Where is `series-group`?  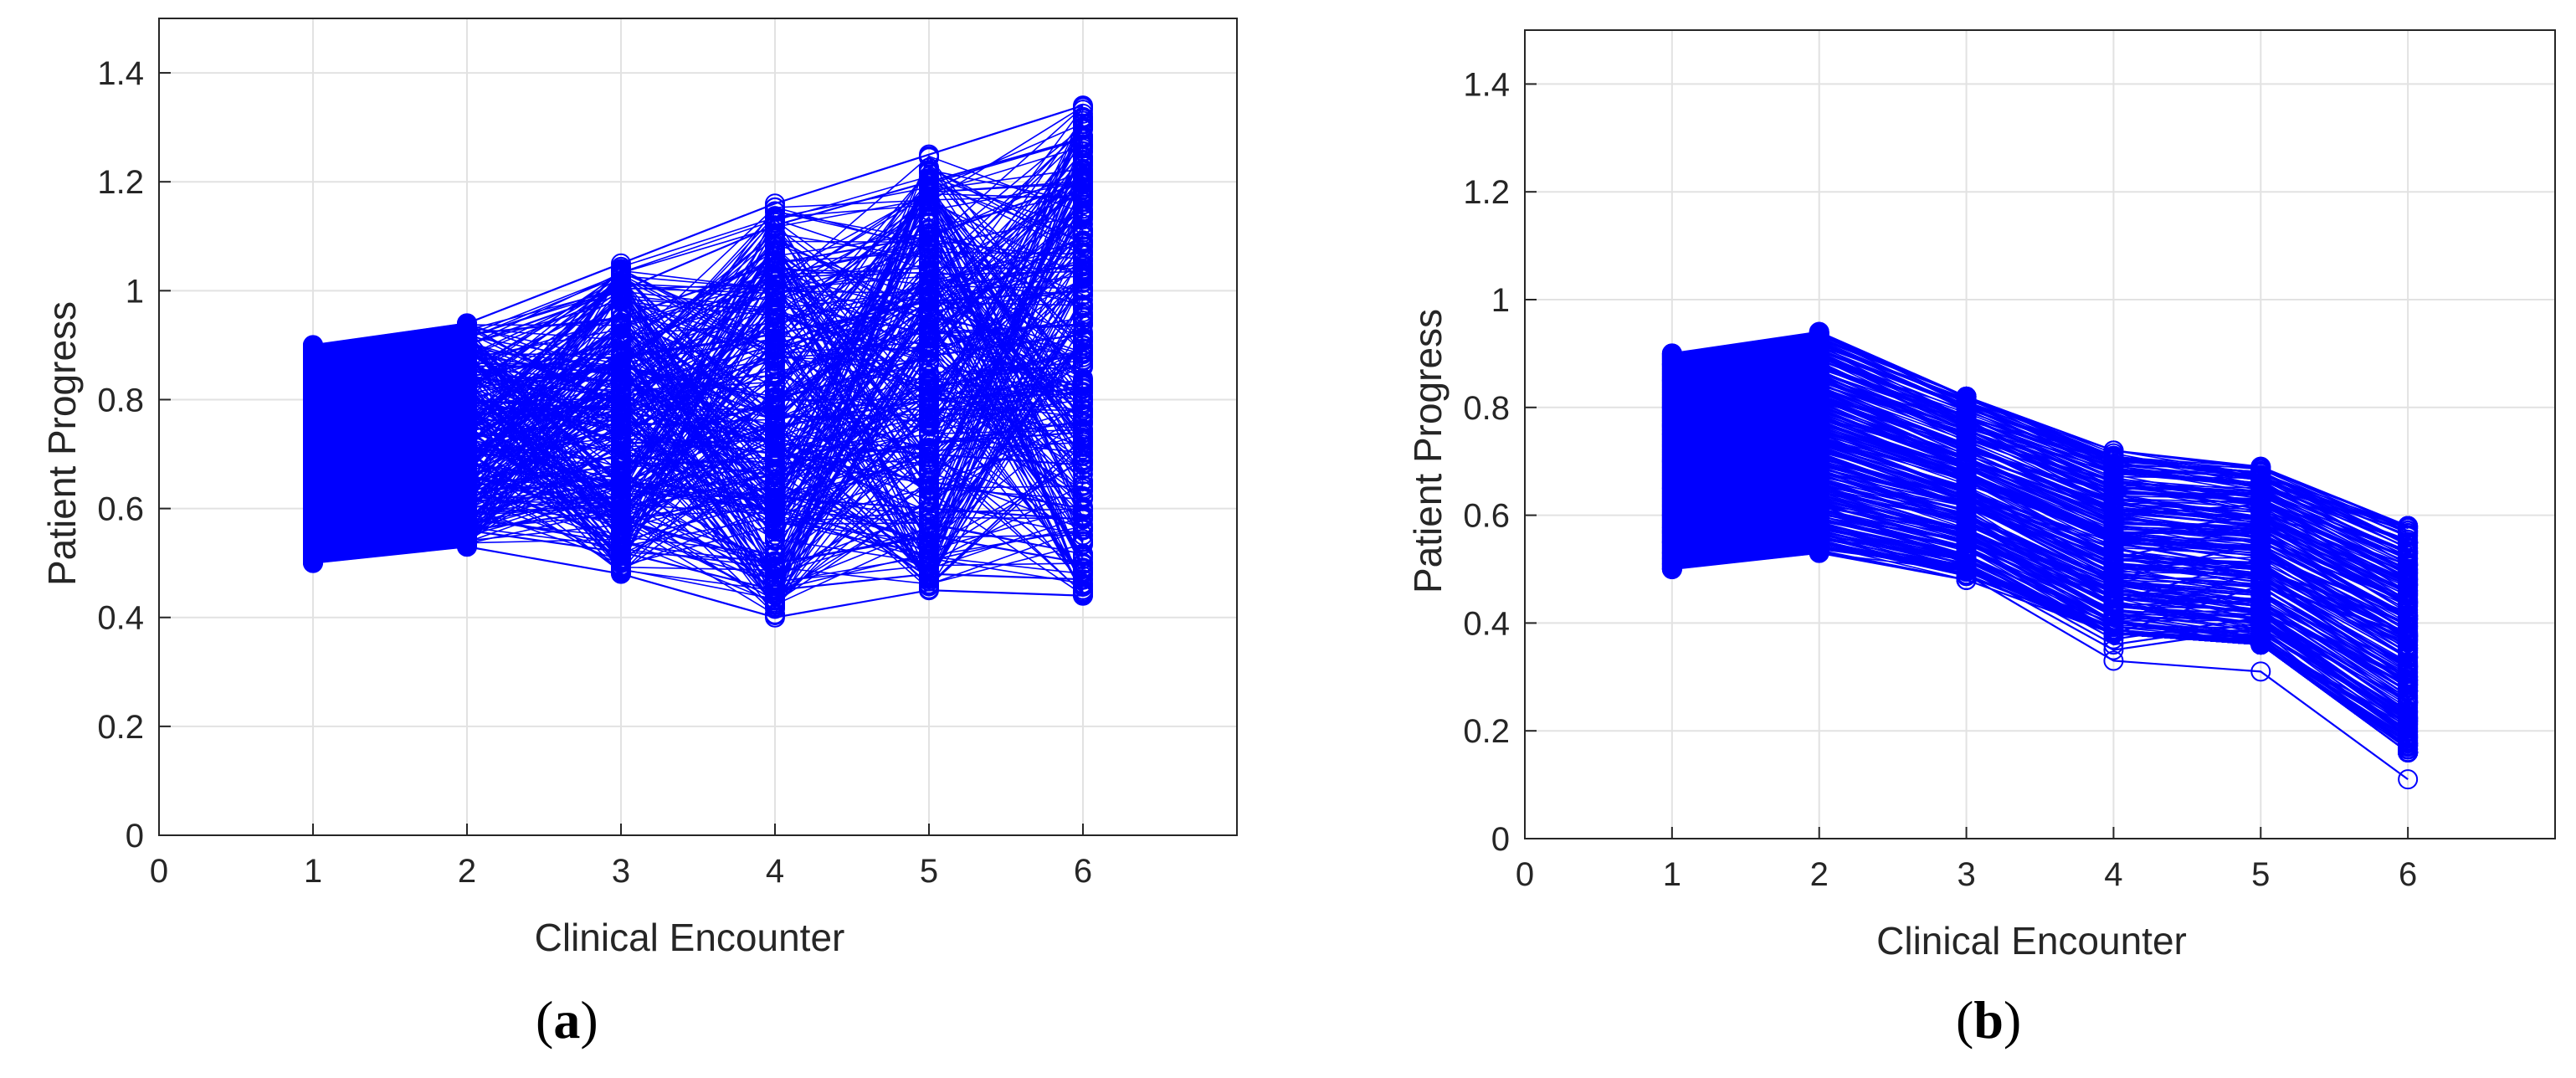
series-group is located at coordinates (2040, 555).